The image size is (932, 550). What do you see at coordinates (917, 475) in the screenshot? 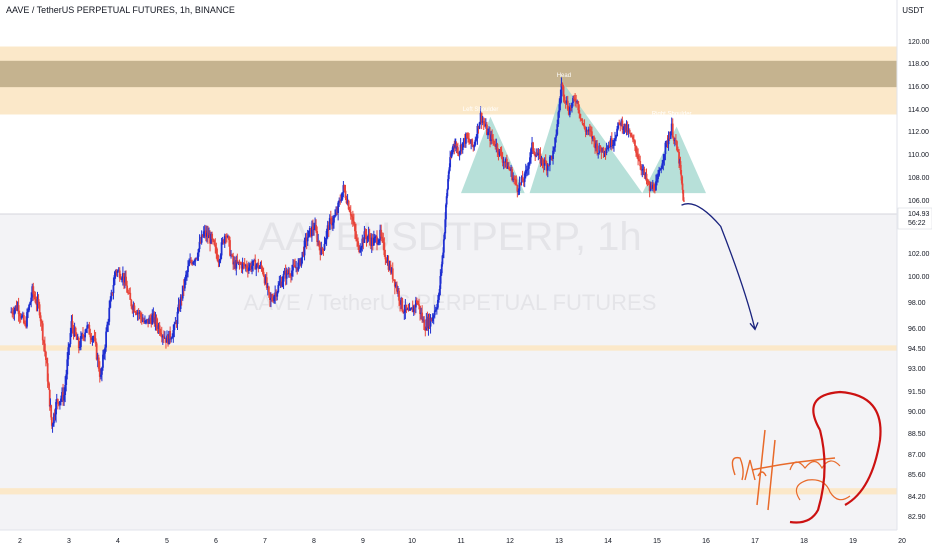
I see `price-tick-label: 85.60` at bounding box center [917, 475].